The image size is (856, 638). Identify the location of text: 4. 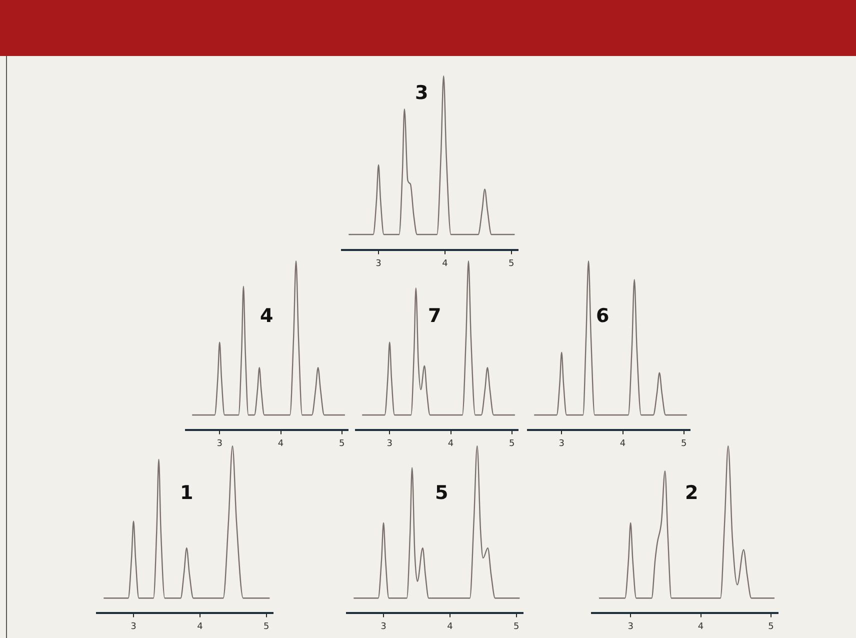
(267, 316).